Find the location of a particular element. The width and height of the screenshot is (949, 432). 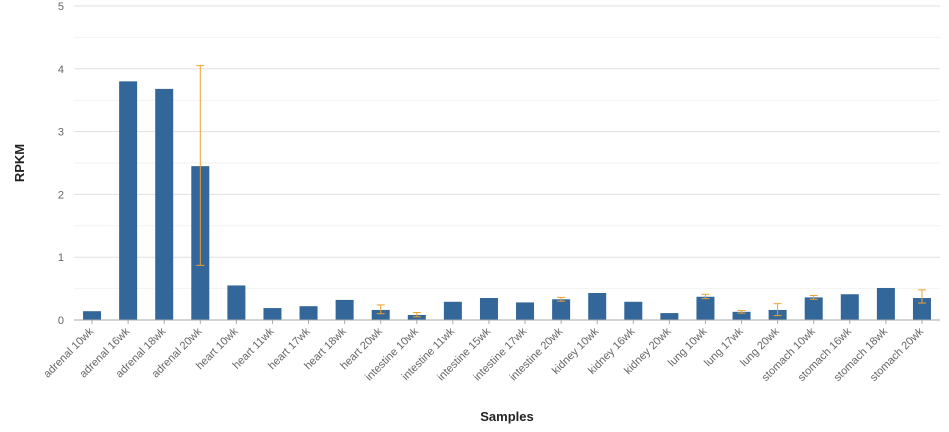

y-tick-label: 1 is located at coordinates (61, 258).